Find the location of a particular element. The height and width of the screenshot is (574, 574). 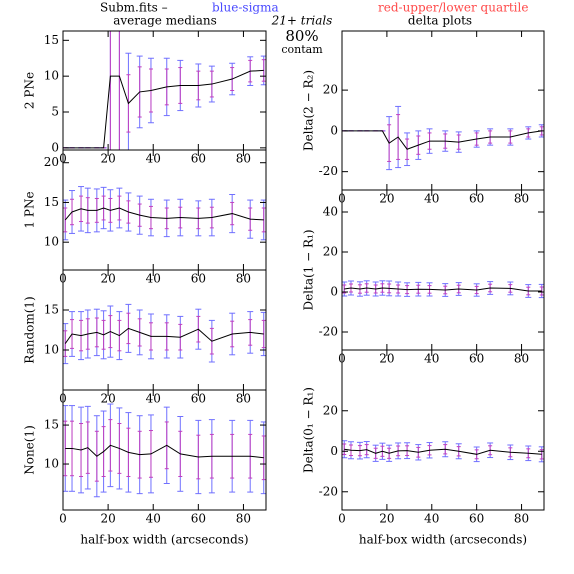

legend-red: red-upper/lower quartile is located at coordinates (453, 8).